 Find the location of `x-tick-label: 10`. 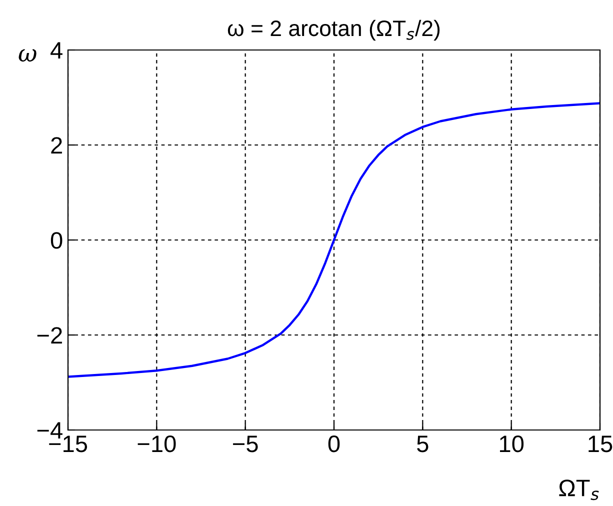

x-tick-label: 10 is located at coordinates (512, 443).